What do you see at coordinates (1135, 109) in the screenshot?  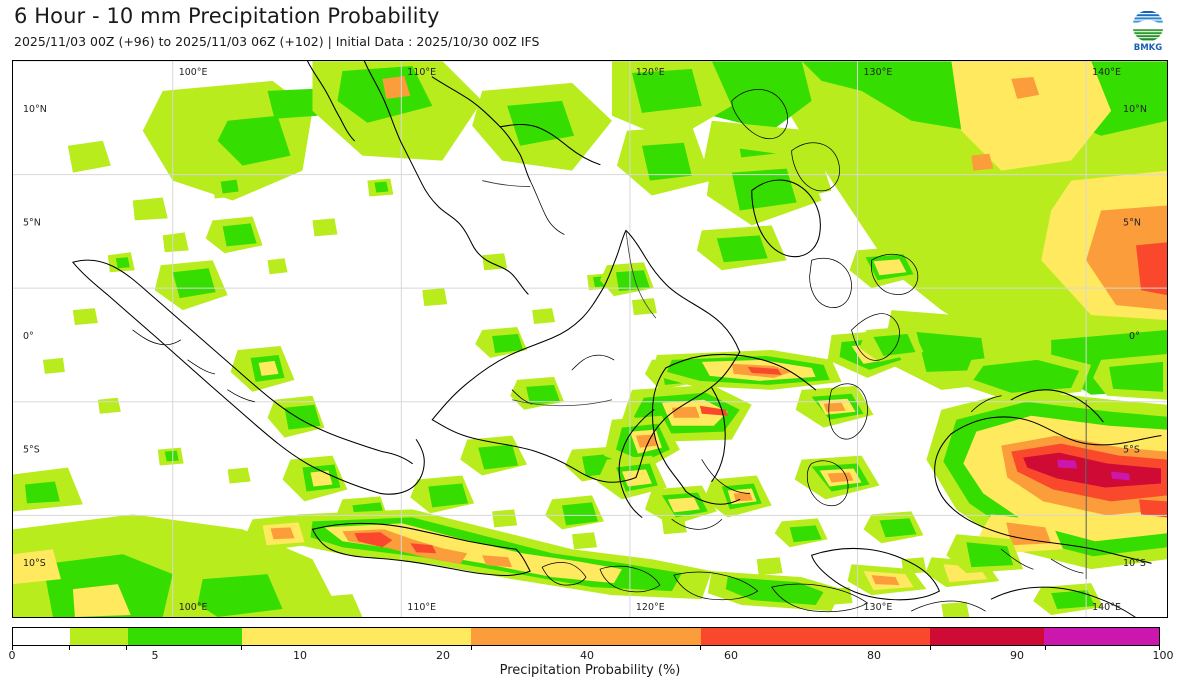 I see `lat-label-right-0: 10°N` at bounding box center [1135, 109].